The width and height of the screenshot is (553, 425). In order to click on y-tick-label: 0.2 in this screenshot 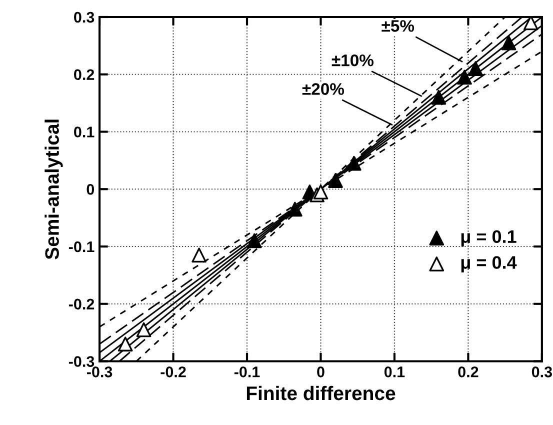, I will do `click(84, 74)`.